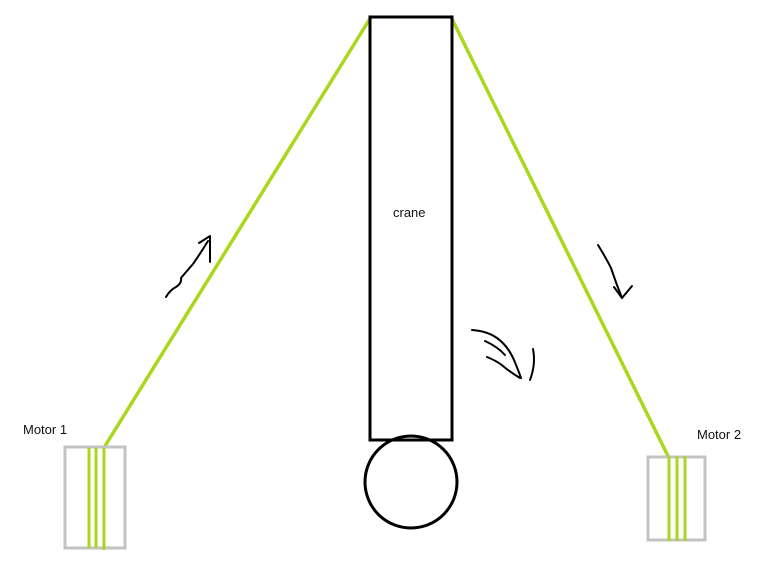  I want to click on arrow-curve-down-right-icon, so click(503, 355).